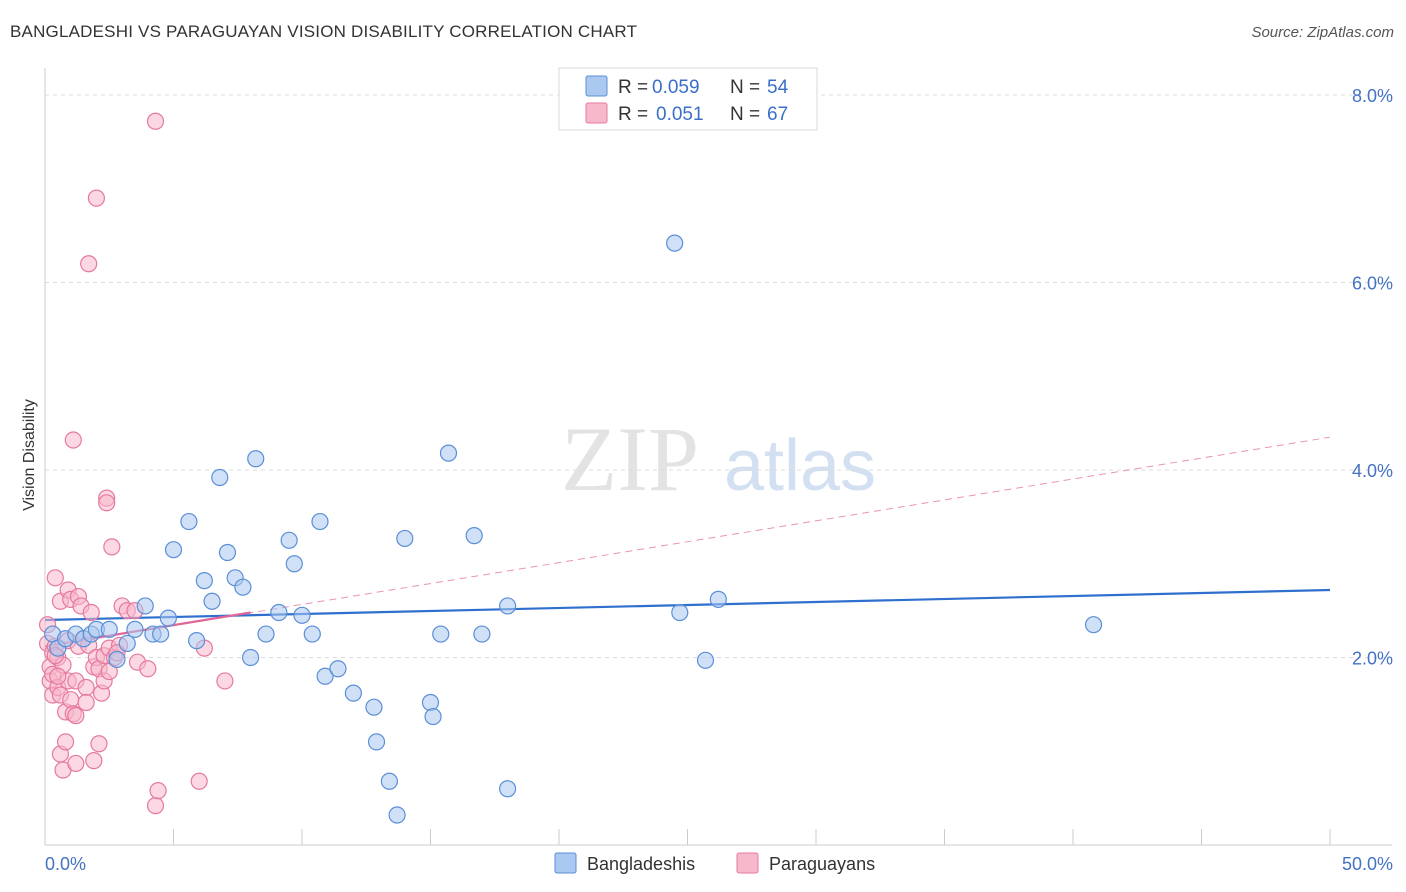 The image size is (1406, 892). I want to click on y-tick-label: 2.0%, so click(1372, 659).